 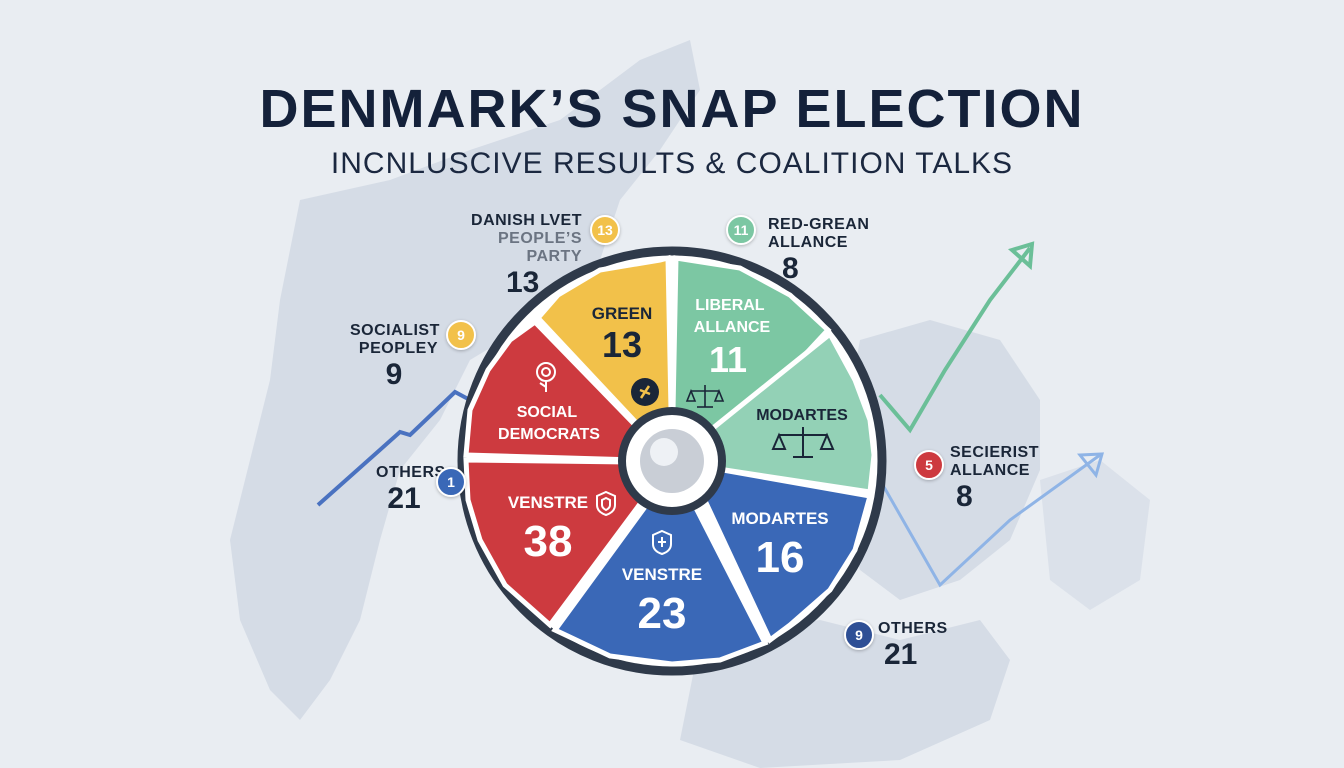 I want to click on slice-label-liberal-line1: LIBERAL, so click(x=730, y=305).